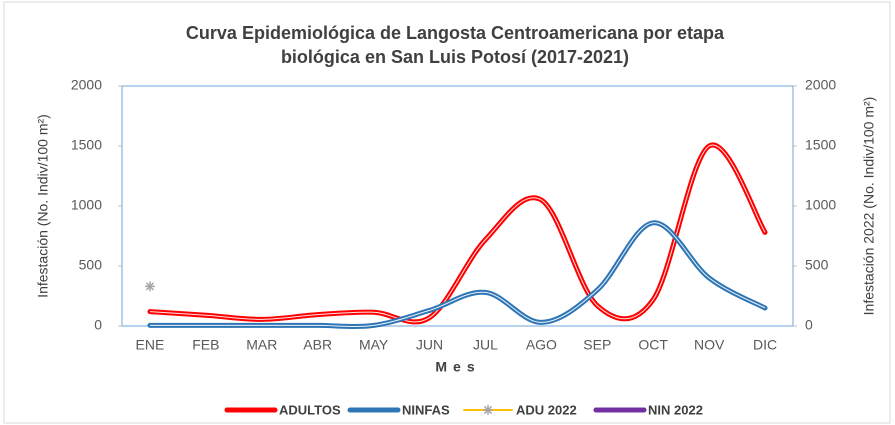 Image resolution: width=895 pixels, height=425 pixels. Describe the element at coordinates (820, 205) in the screenshot. I see `y2-tick-label: 1000` at that location.